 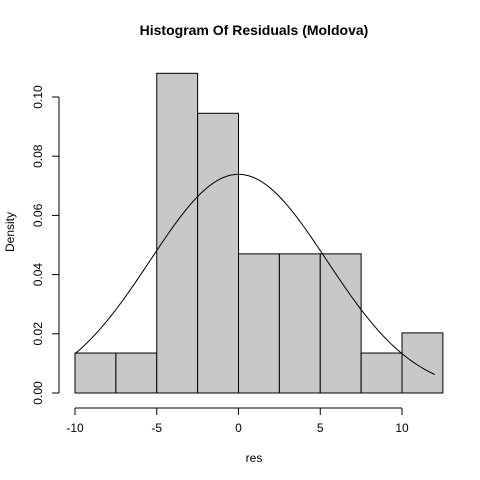 I want to click on x-tick-label: 5, so click(x=320, y=428).